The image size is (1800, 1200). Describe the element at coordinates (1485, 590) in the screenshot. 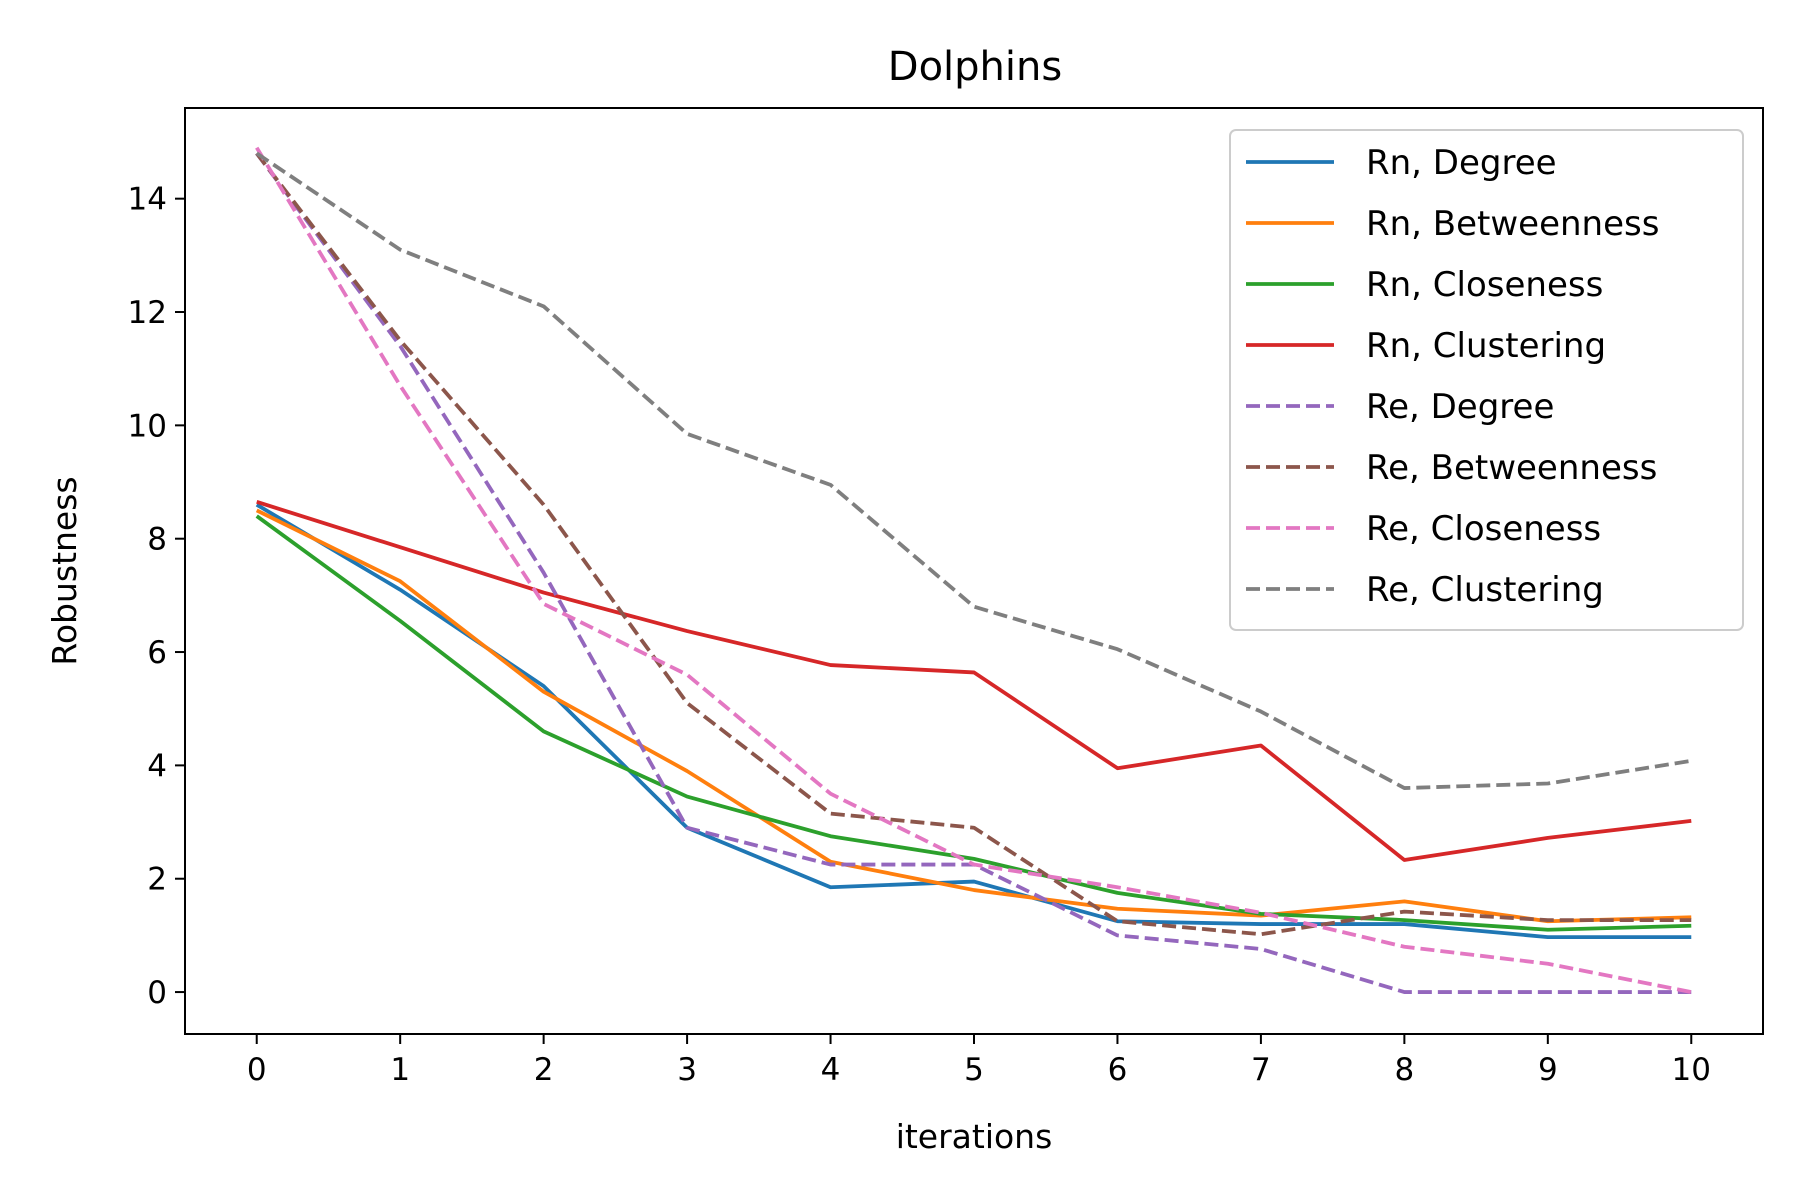

I see `legend-label: Re, Clustering` at that location.